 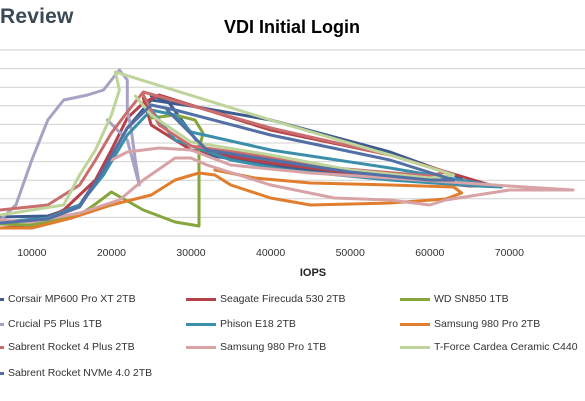 What do you see at coordinates (283, 299) in the screenshot?
I see `legend-label: Seagate Firecuda 530 2TB` at bounding box center [283, 299].